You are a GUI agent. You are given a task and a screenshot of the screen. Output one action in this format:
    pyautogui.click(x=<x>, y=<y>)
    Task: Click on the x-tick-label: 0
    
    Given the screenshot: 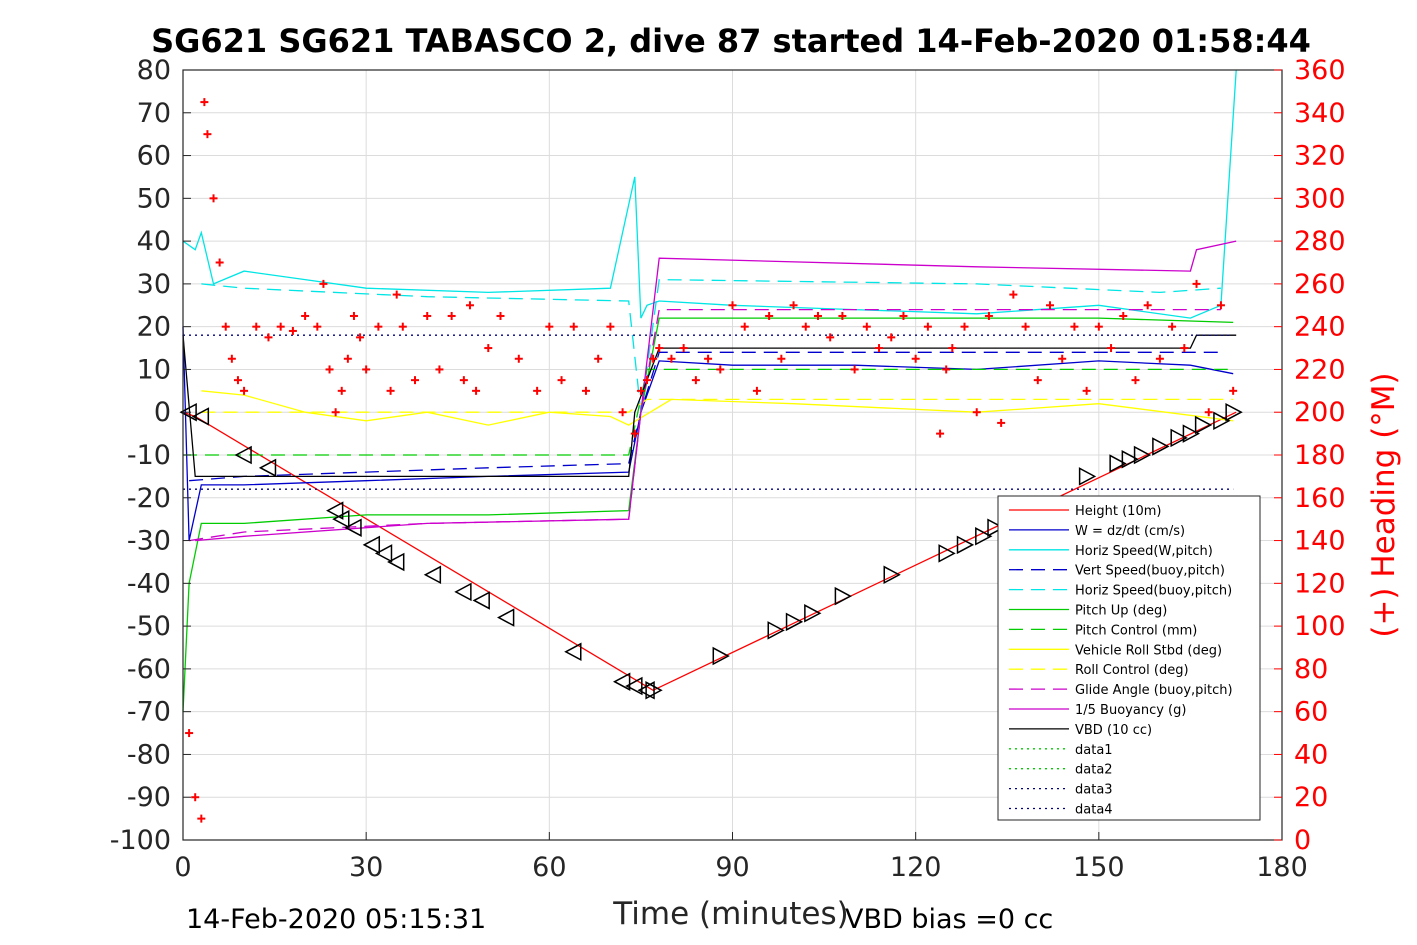 What is the action you would take?
    pyautogui.click(x=182, y=867)
    